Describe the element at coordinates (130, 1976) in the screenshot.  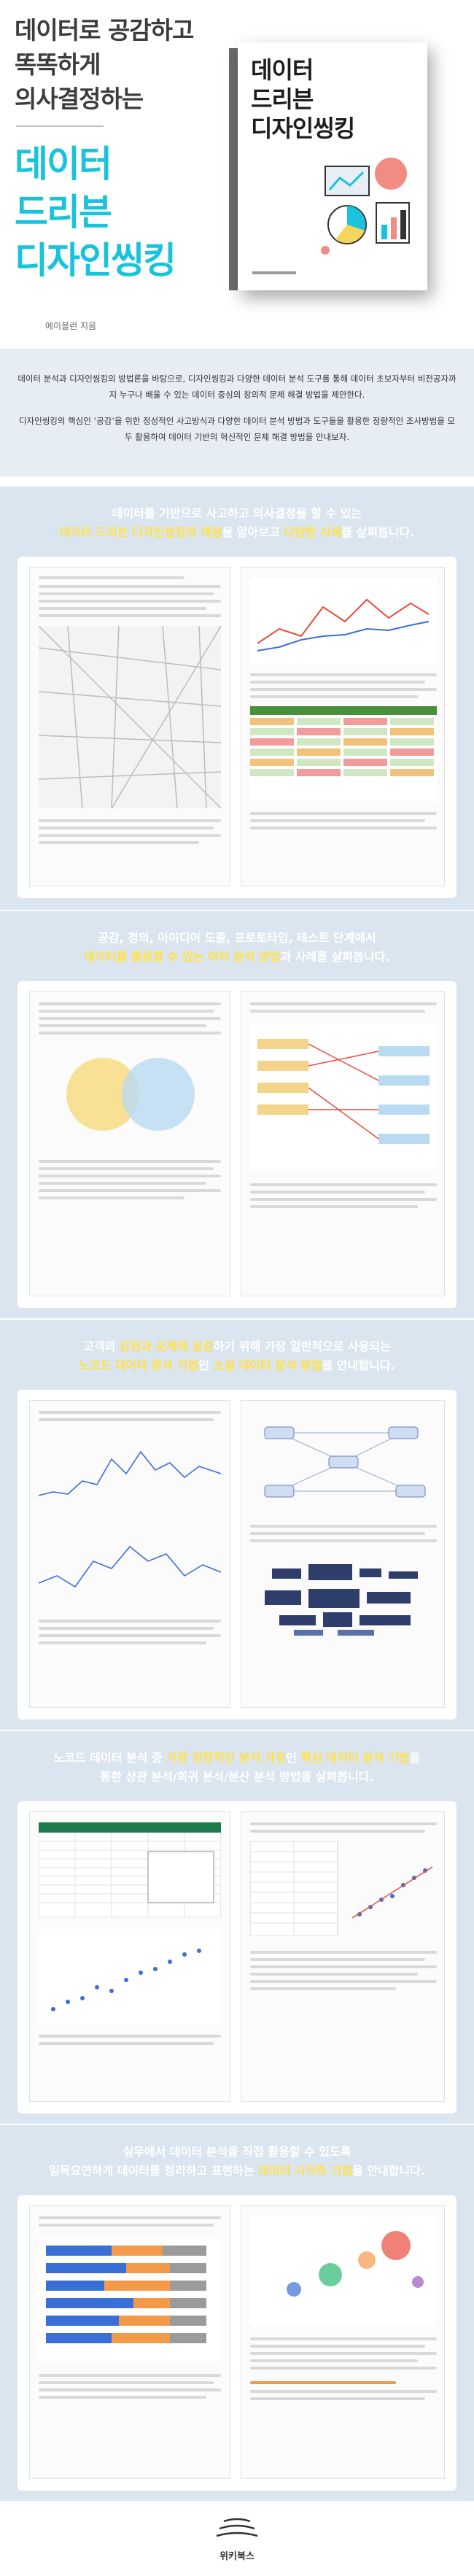
I see `scatter-plot-illustration-icon` at that location.